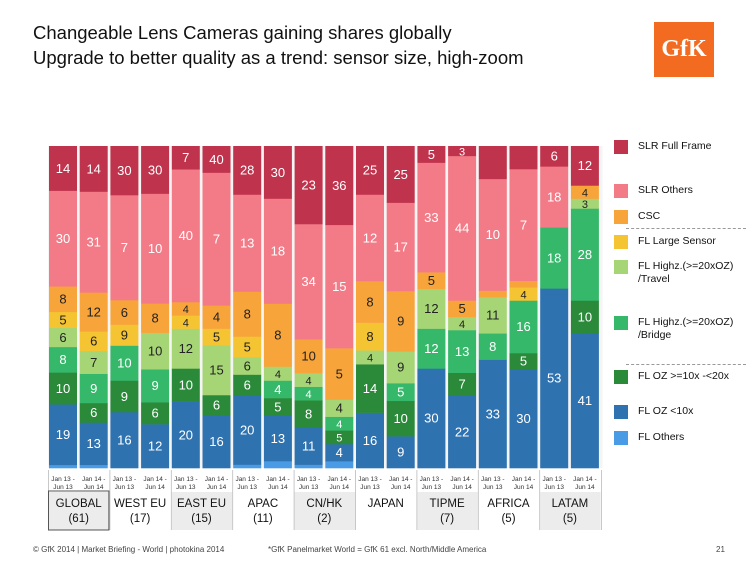 Image resolution: width=750 pixels, height=563 pixels. I want to click on legend-label: FL OZ <10x, so click(666, 411).